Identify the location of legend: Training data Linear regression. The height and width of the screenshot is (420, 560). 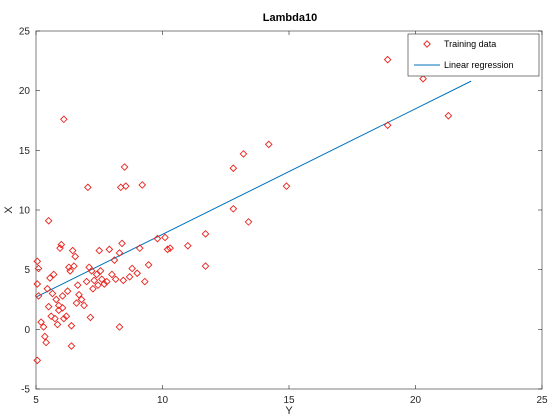
(473, 55).